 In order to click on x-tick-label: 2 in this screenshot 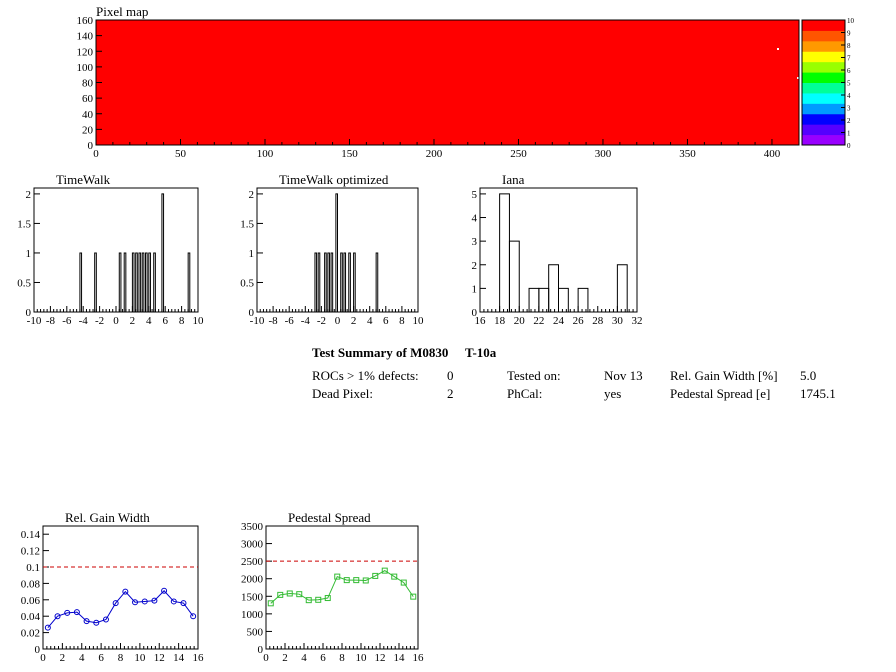, I will do `click(354, 321)`.